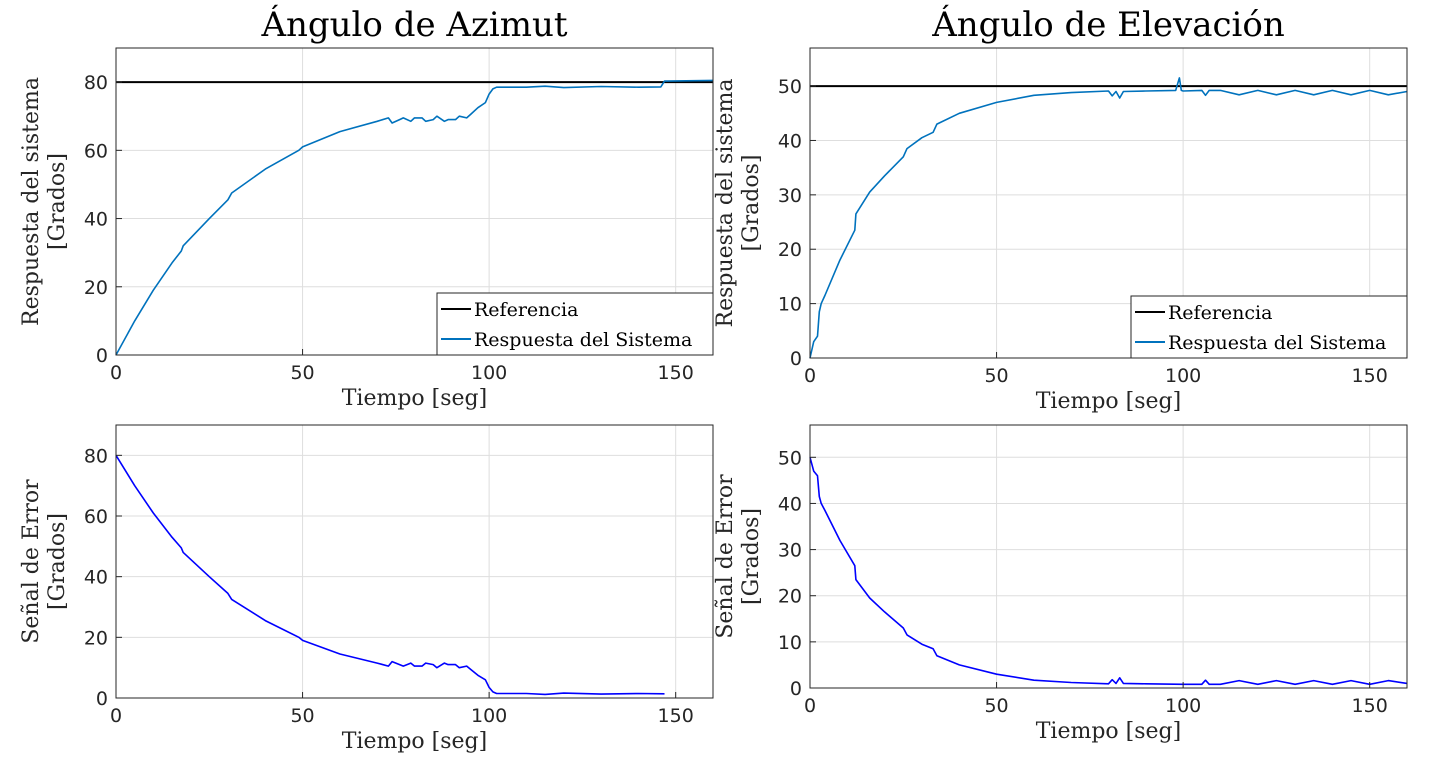 The width and height of the screenshot is (1434, 758). Describe the element at coordinates (1108, 24) in the screenshot. I see `chart-title: Ángulo de Elevación` at that location.